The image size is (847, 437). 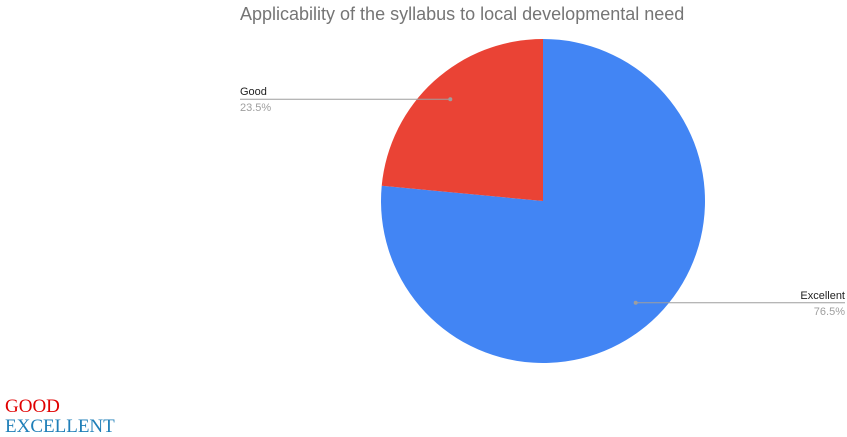 What do you see at coordinates (60, 426) in the screenshot?
I see `legend-item-excellent: EXCELLENT` at bounding box center [60, 426].